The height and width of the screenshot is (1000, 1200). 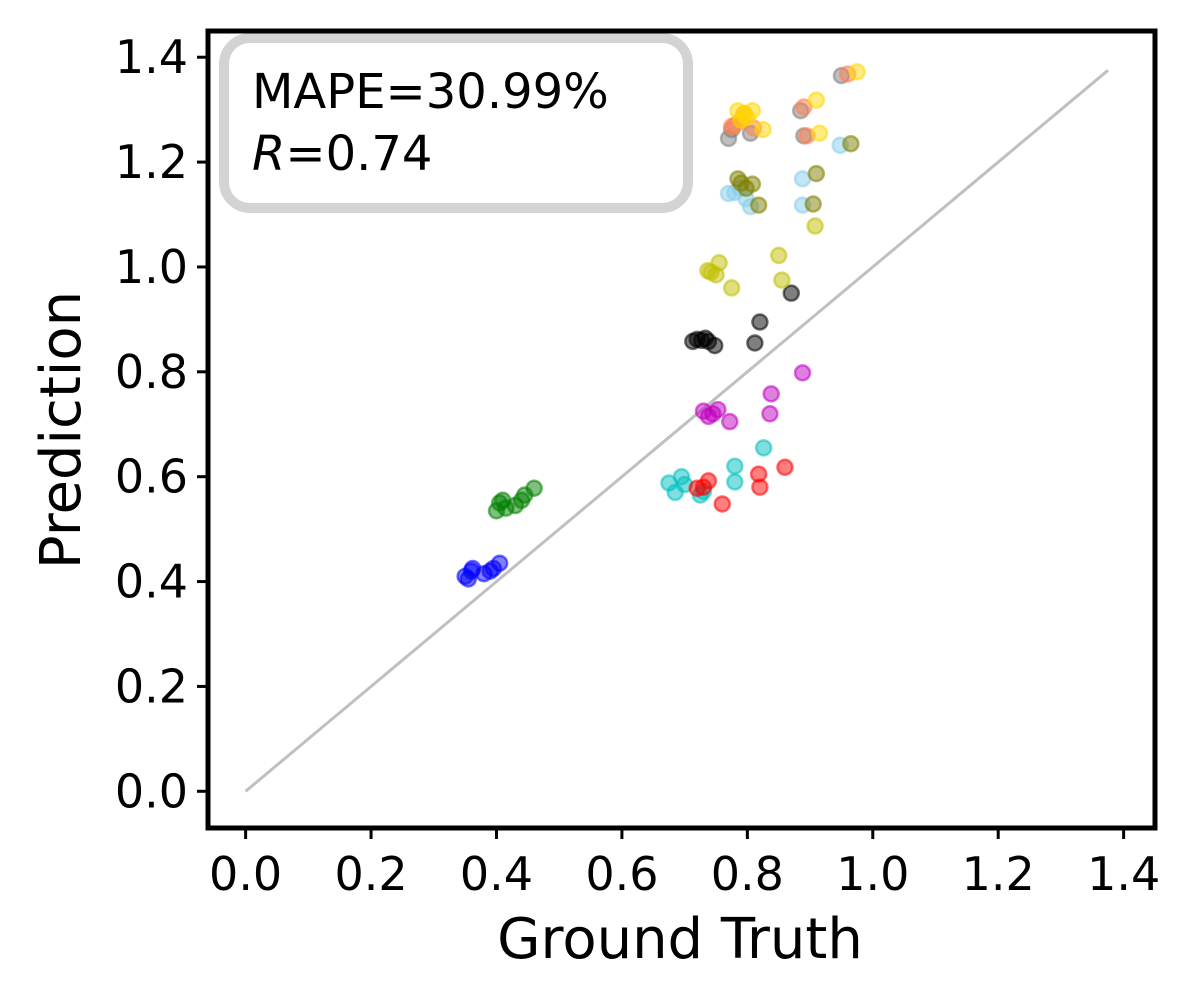 I want to click on y-tick-label: 0.2, so click(x=151, y=686).